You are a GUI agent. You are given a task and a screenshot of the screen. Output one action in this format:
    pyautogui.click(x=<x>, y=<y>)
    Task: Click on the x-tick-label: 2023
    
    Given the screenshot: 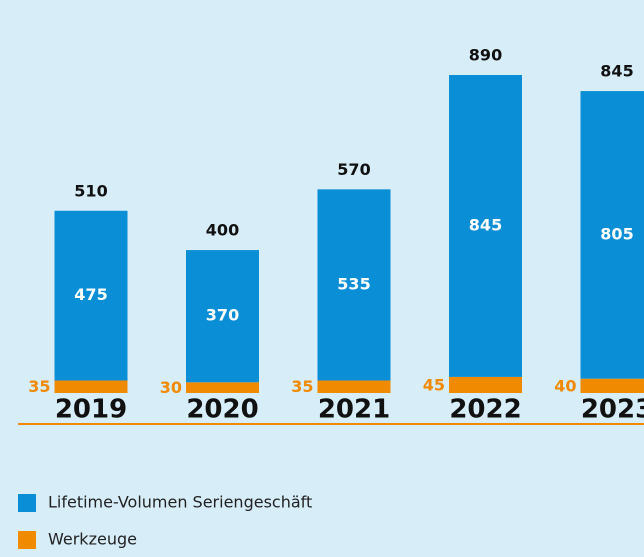 What is the action you would take?
    pyautogui.click(x=612, y=410)
    